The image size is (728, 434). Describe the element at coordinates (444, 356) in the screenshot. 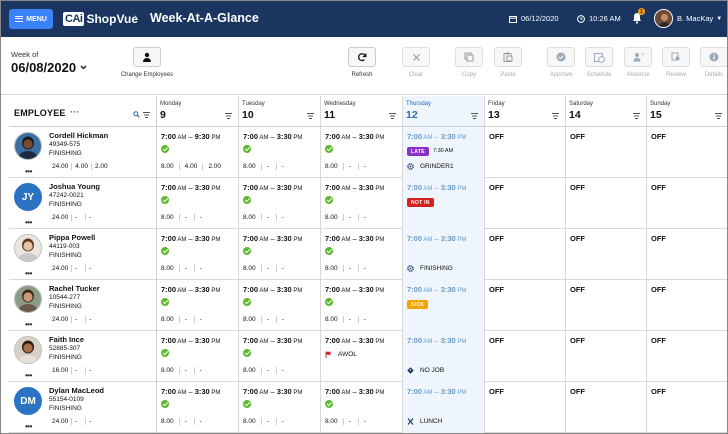

I see `day-cell-thursday: 7:00 AM – 3:30 PM NO JOB` at that location.